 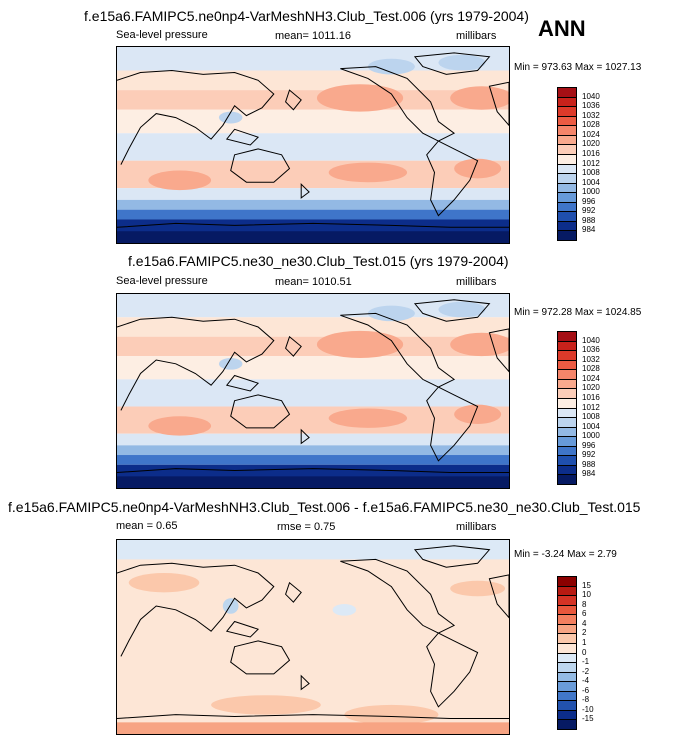 What do you see at coordinates (591, 397) in the screenshot?
I see `colorbar-tick-label: 1016` at bounding box center [591, 397].